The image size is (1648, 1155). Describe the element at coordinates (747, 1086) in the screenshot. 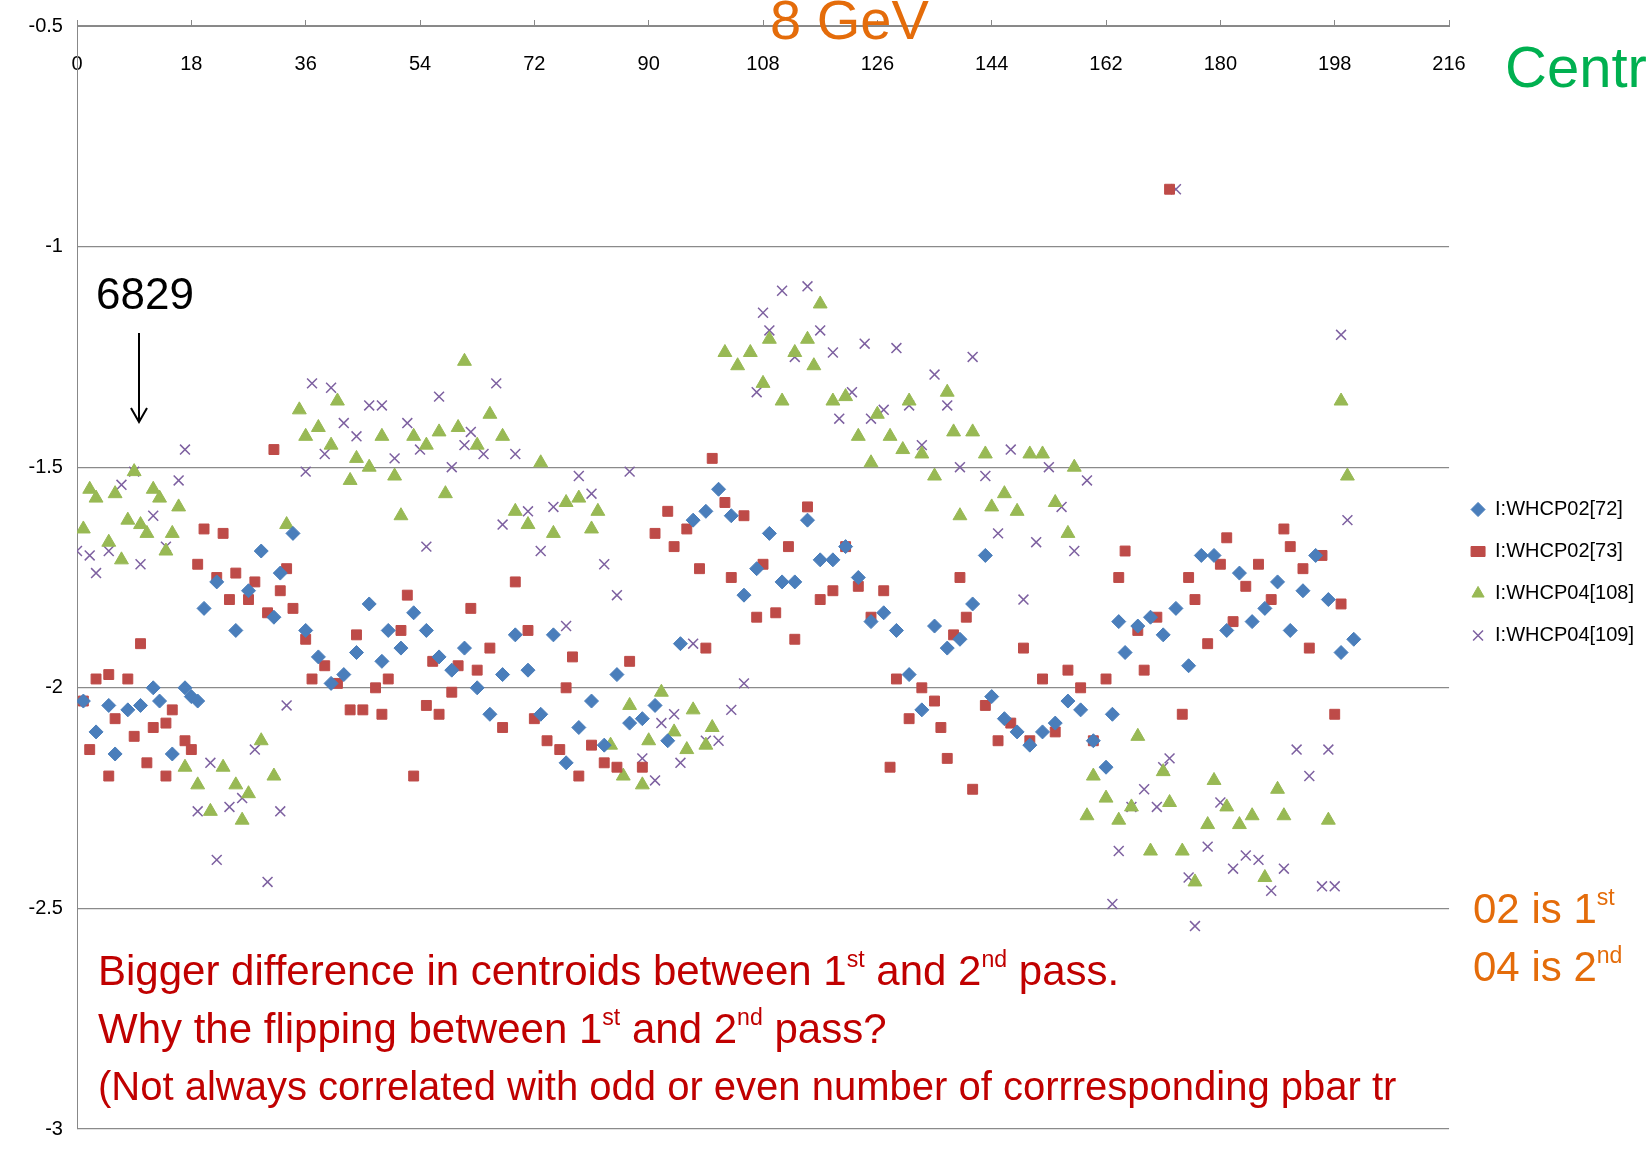

I see `annotation: (Not always correlated with odd or even number of corrresponding pbar tr` at that location.